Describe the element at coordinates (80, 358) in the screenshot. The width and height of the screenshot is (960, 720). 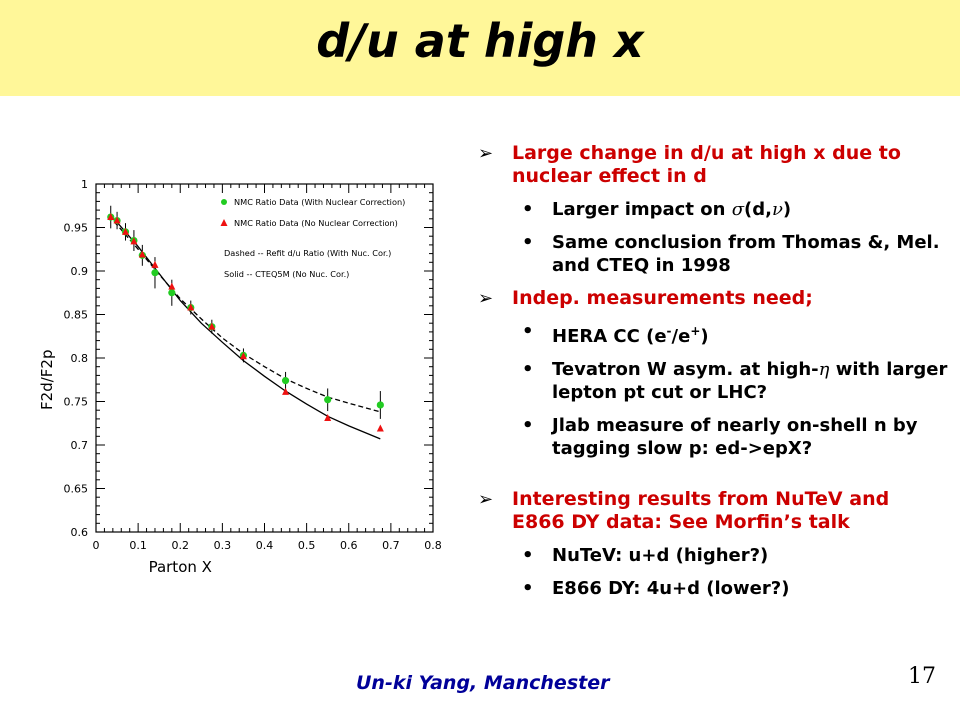
I see `y-tick-label: 0.8` at that location.